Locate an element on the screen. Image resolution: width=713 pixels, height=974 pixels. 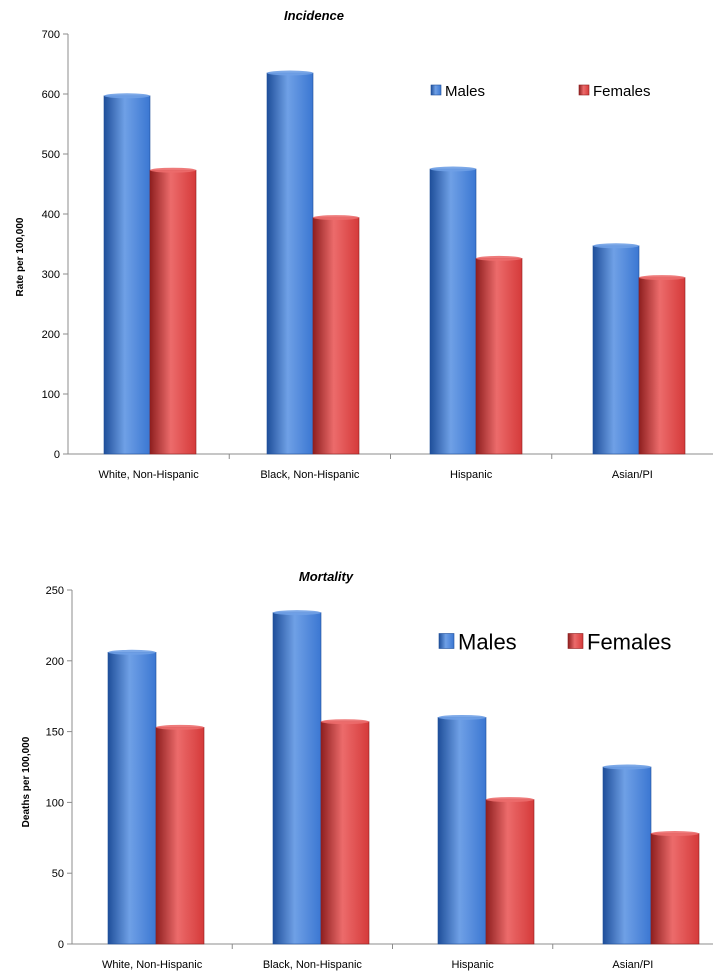
incidence-y-tick-label: 0 is located at coordinates (57, 455).